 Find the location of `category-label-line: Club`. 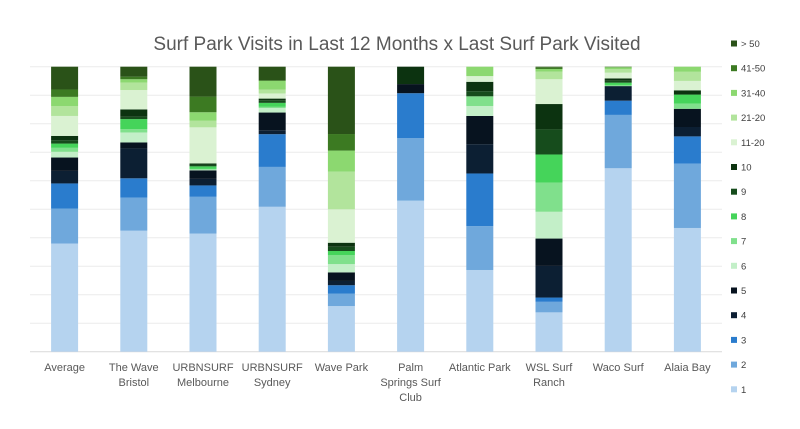

category-label-line: Club is located at coordinates (410, 398).